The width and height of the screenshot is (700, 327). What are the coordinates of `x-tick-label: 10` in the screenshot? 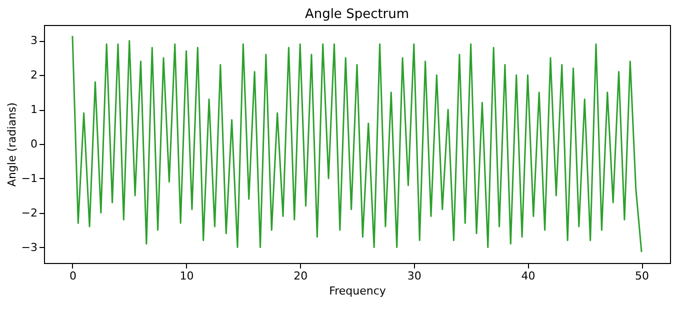 It's located at (187, 276).